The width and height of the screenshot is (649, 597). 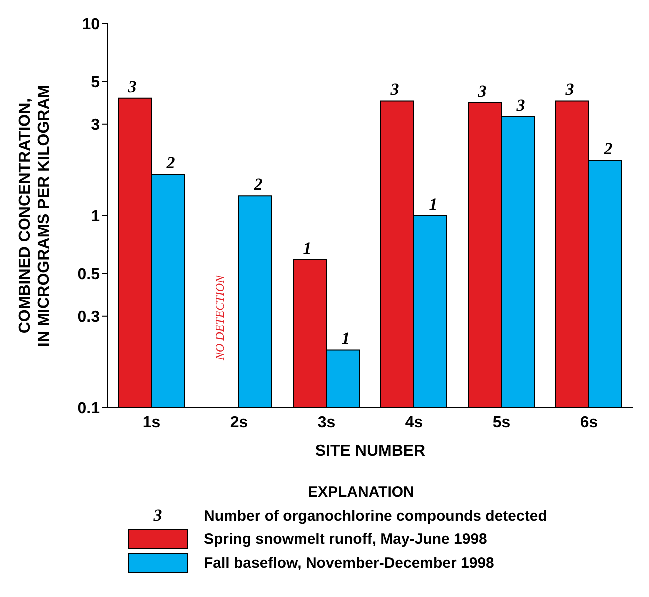 What do you see at coordinates (89, 317) in the screenshot?
I see `y-tick-label: 0.3` at bounding box center [89, 317].